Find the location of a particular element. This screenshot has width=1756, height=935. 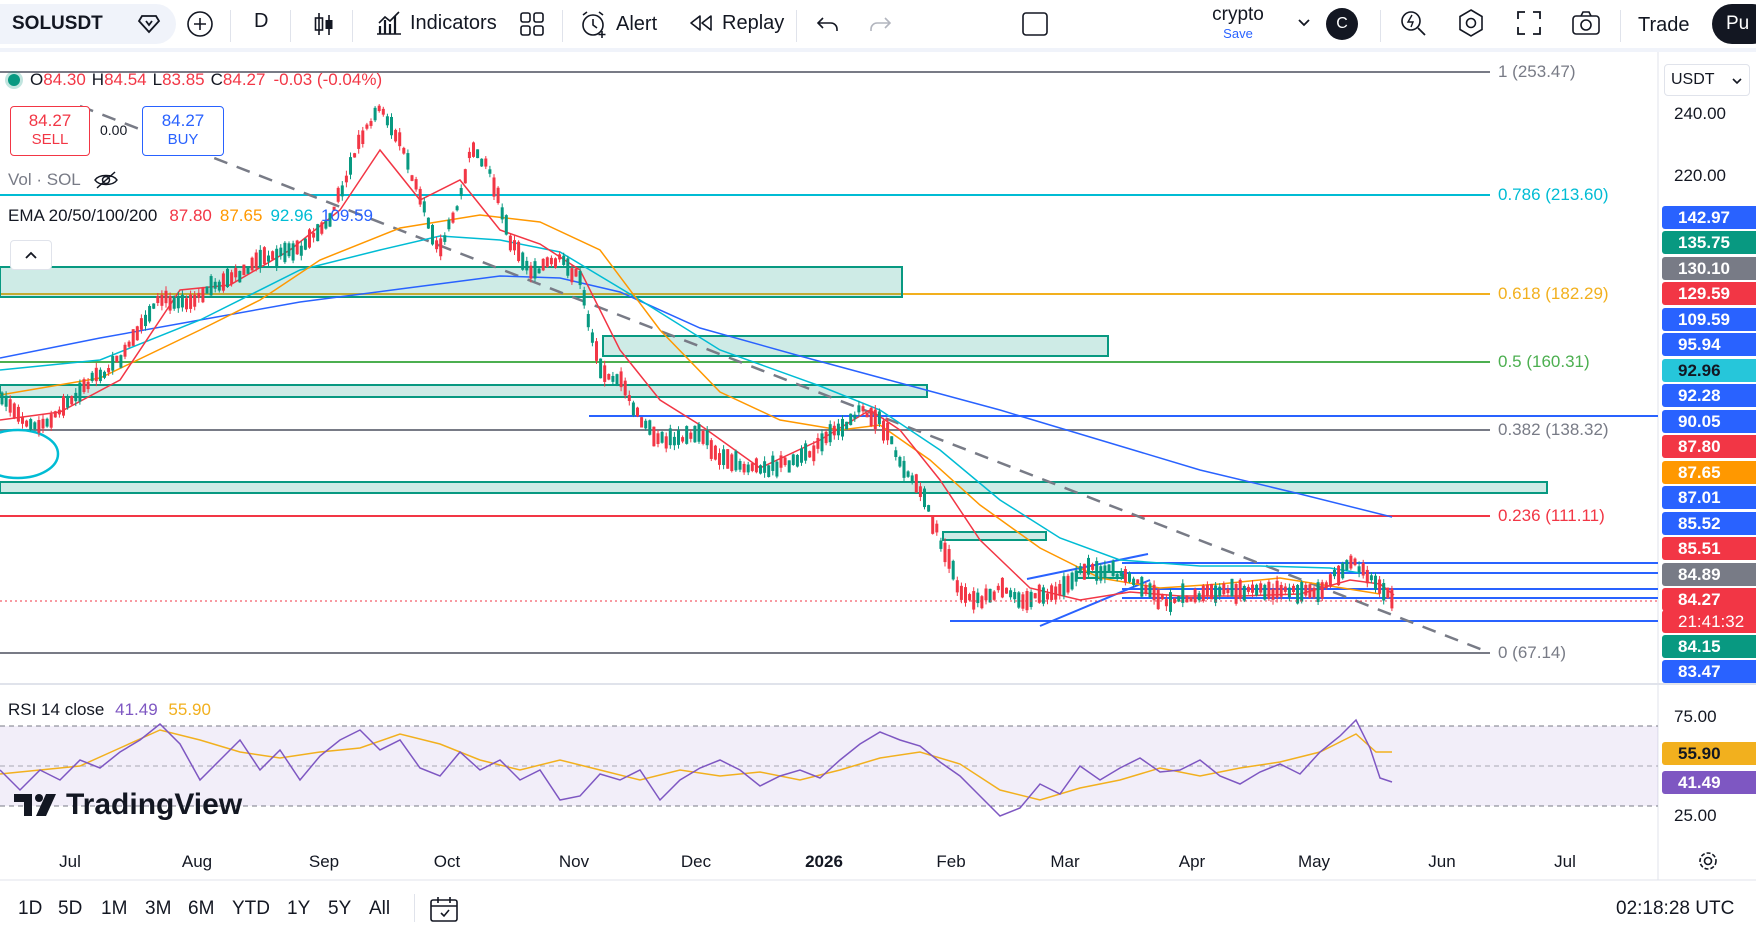

range-1d: 1D is located at coordinates (30, 908).